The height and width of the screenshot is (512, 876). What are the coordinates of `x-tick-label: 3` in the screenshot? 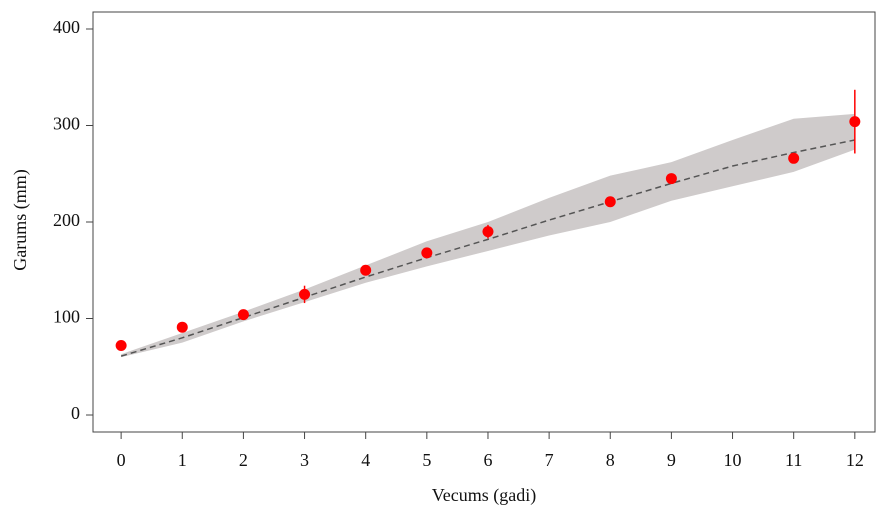 It's located at (304, 460).